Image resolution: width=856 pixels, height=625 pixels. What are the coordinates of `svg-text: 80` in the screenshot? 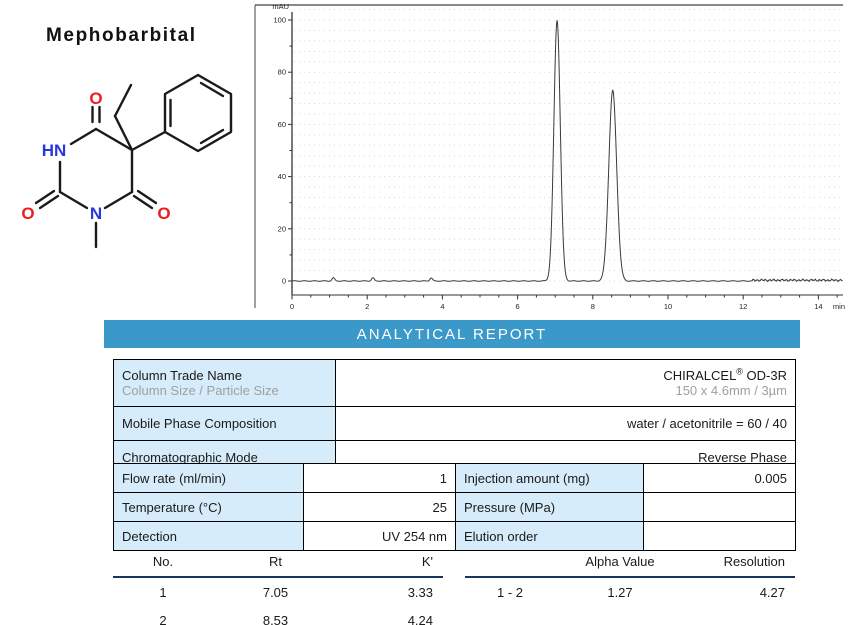 It's located at (282, 72).